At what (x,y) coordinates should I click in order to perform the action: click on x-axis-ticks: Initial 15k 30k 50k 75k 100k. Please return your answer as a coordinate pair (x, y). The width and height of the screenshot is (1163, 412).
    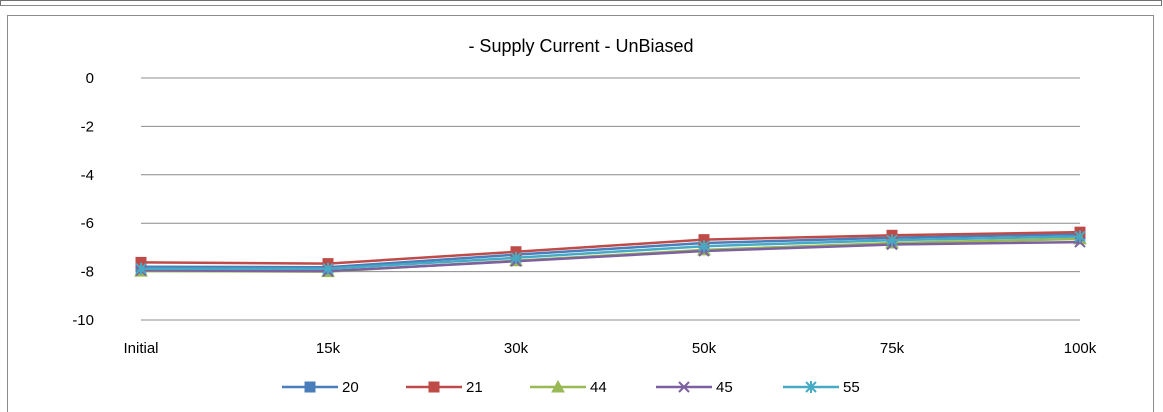
    Looking at the image, I should click on (609, 348).